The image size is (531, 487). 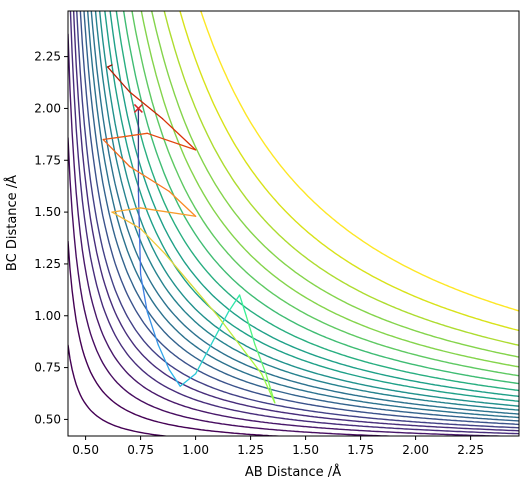 I want to click on y-tick-label: 1.75, so click(x=47, y=160).